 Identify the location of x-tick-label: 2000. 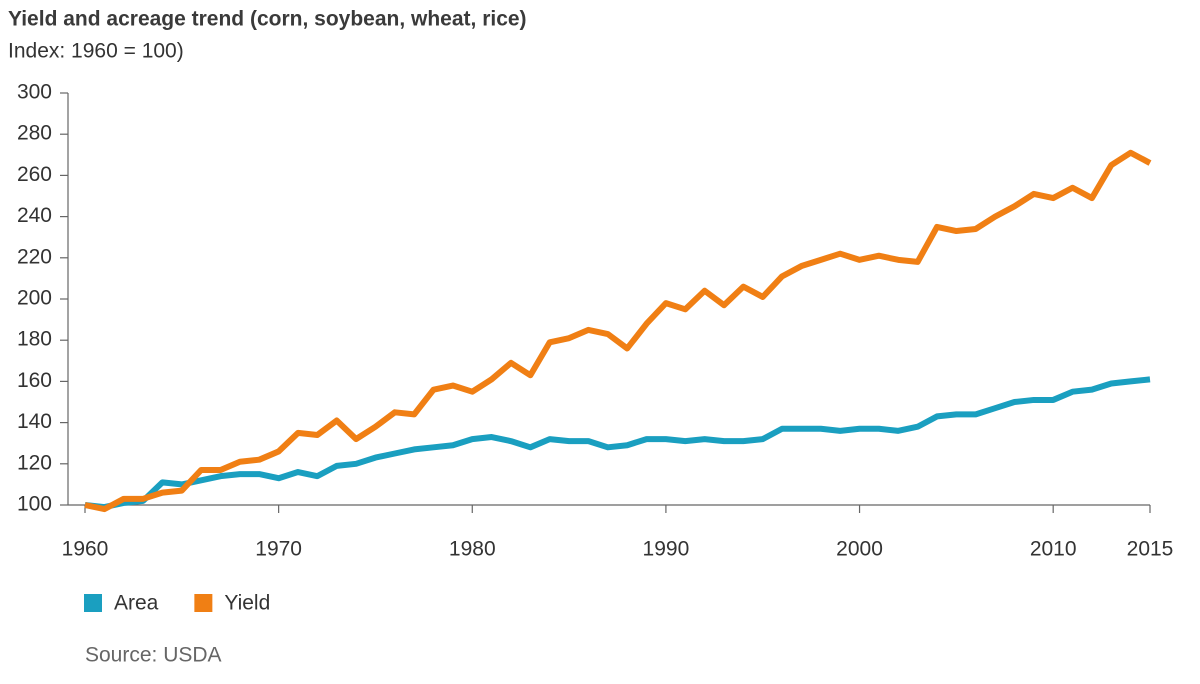
(859, 549).